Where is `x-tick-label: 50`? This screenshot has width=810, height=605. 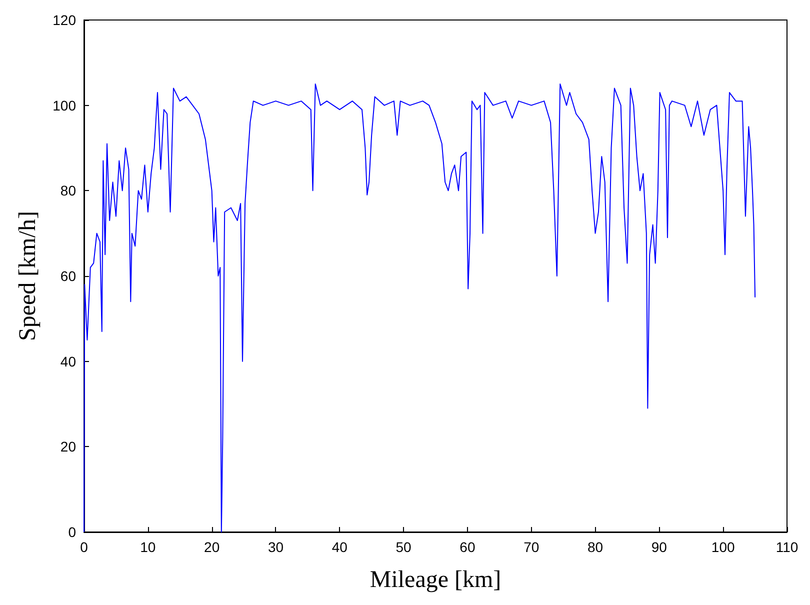
x-tick-label: 50 is located at coordinates (404, 547).